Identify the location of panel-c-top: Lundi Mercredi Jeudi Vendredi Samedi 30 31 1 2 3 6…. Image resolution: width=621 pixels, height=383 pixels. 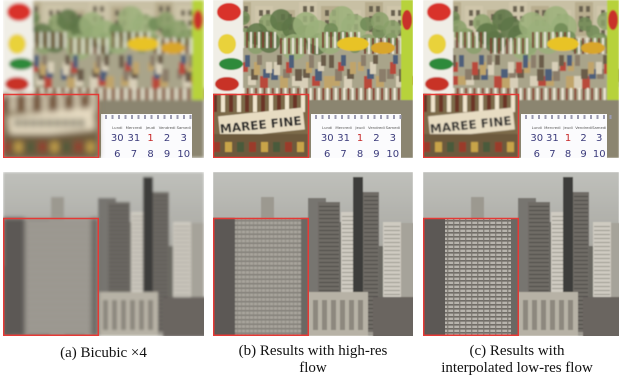
(521, 79).